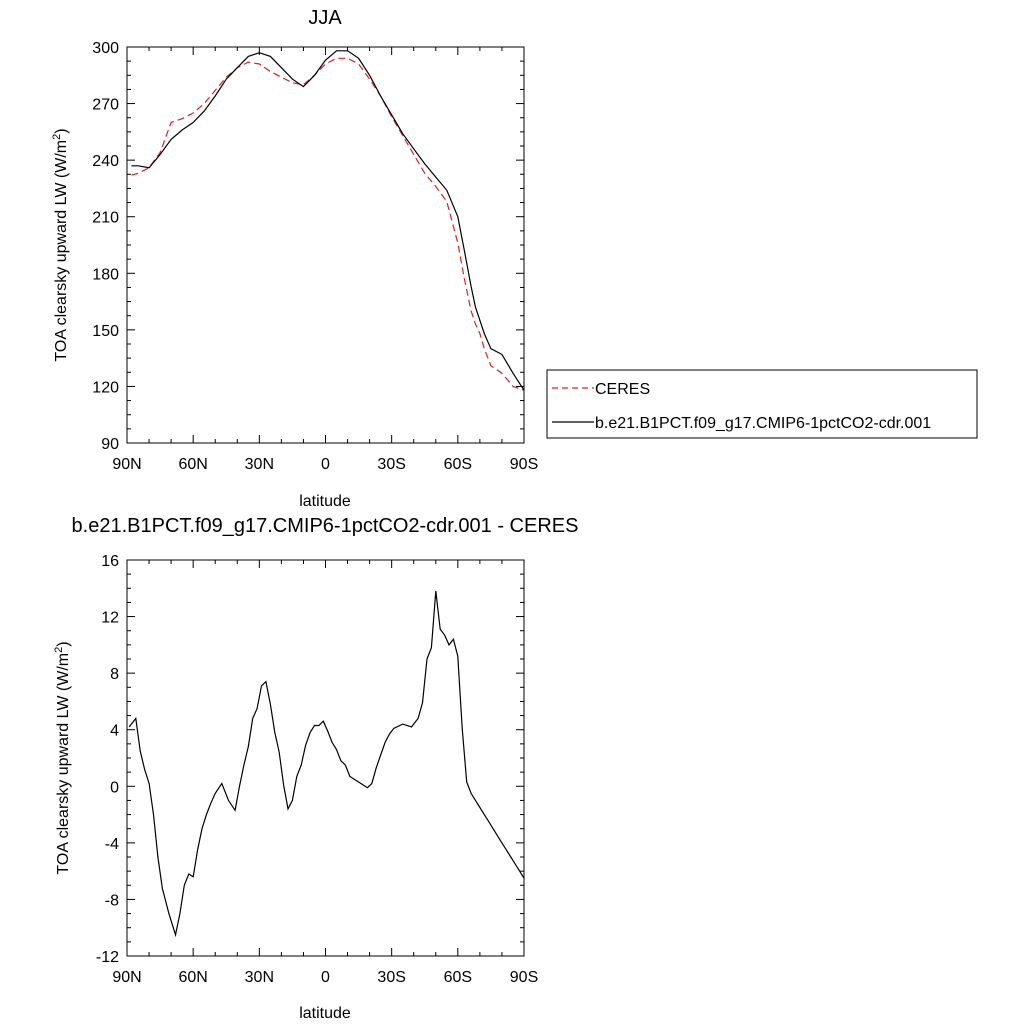 This screenshot has width=1024, height=1024. What do you see at coordinates (105, 387) in the screenshot?
I see `top-chart-ytick-label: 120` at bounding box center [105, 387].